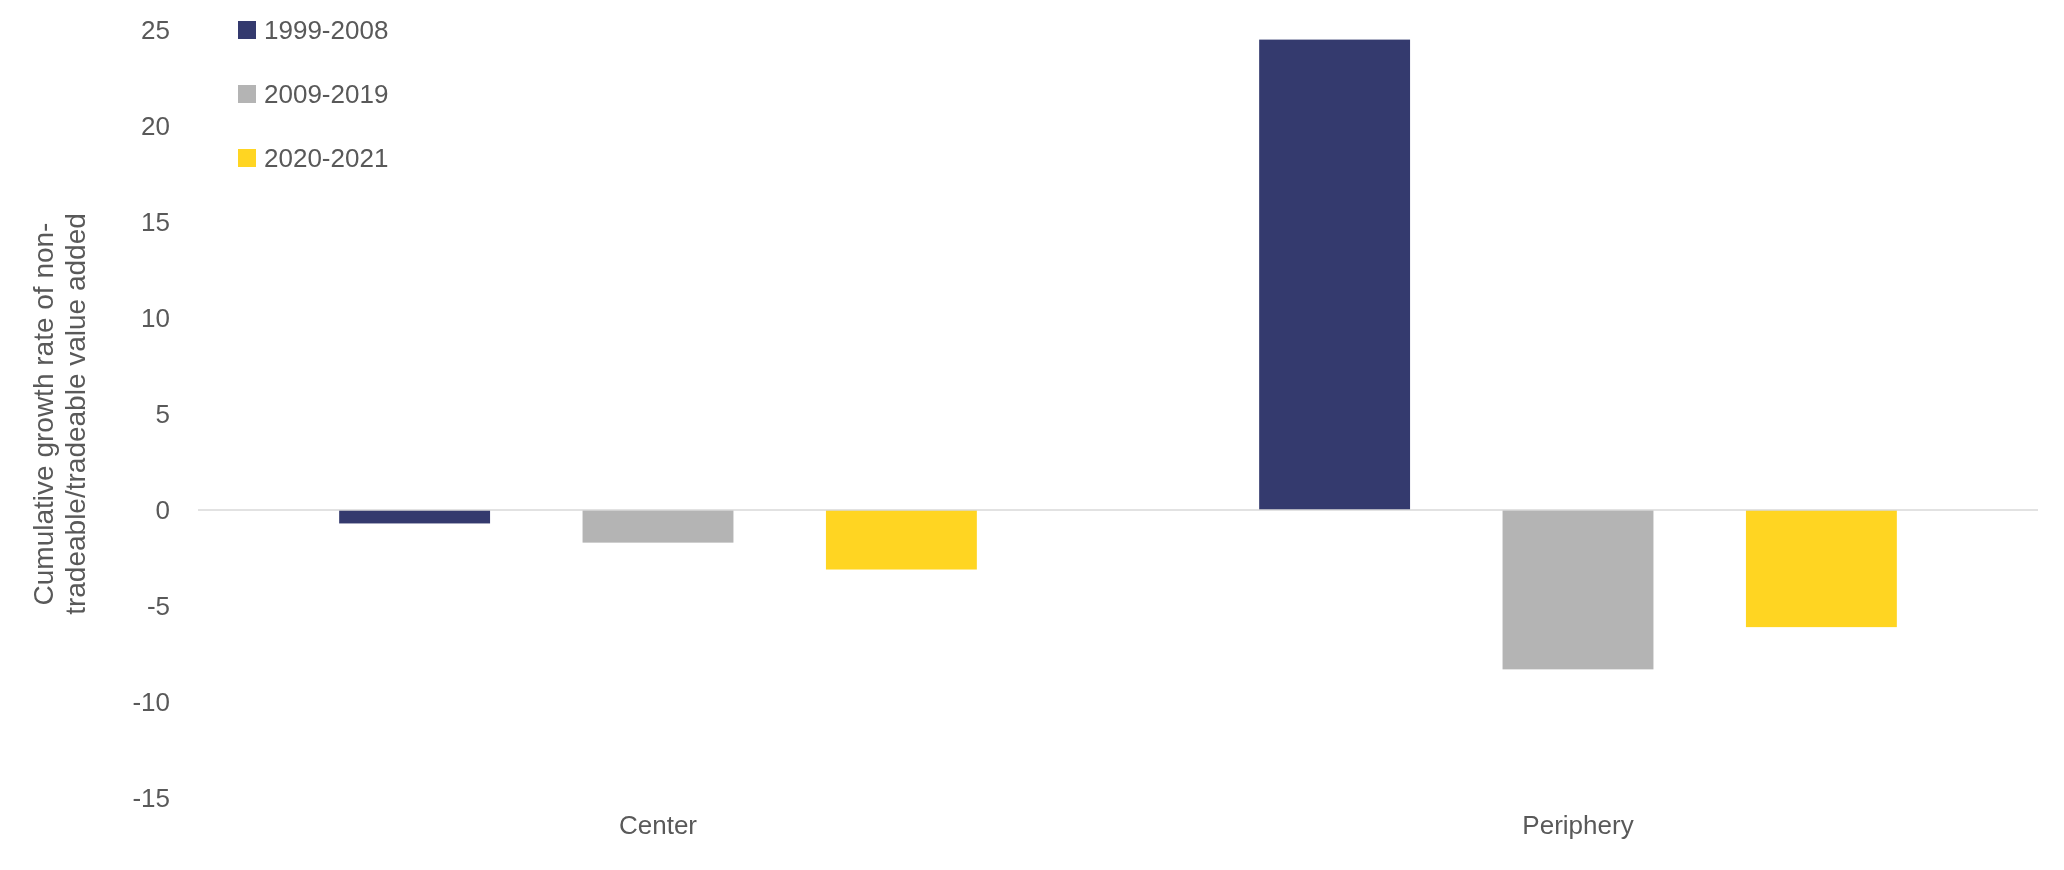 The width and height of the screenshot is (2064, 870). I want to click on y-tick-label: 5, so click(162, 414).